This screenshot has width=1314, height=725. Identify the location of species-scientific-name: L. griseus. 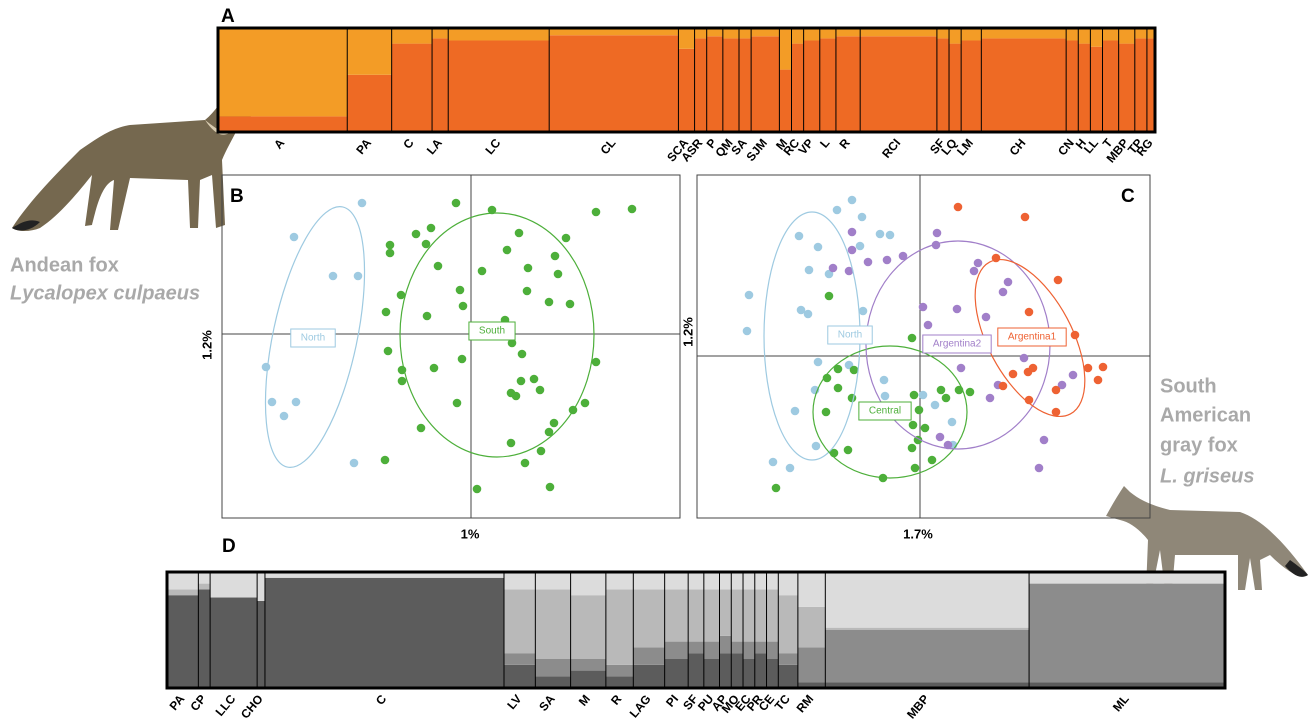
(1207, 476).